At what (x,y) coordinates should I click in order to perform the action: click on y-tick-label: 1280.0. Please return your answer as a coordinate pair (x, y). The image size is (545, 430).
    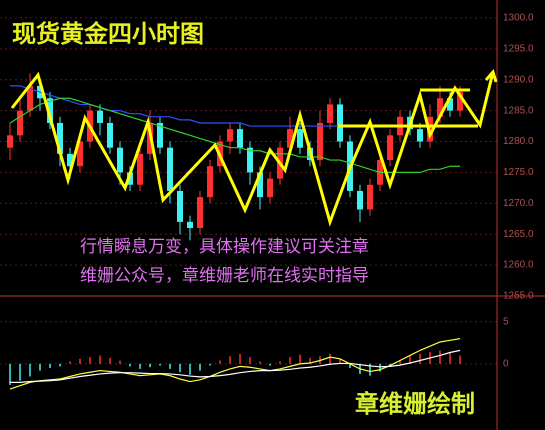
    Looking at the image, I should click on (518, 141).